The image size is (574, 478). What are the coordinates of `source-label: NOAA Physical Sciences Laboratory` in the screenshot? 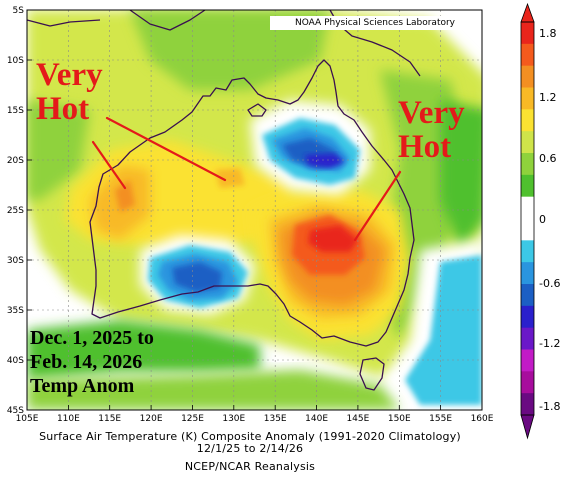 It's located at (375, 23).